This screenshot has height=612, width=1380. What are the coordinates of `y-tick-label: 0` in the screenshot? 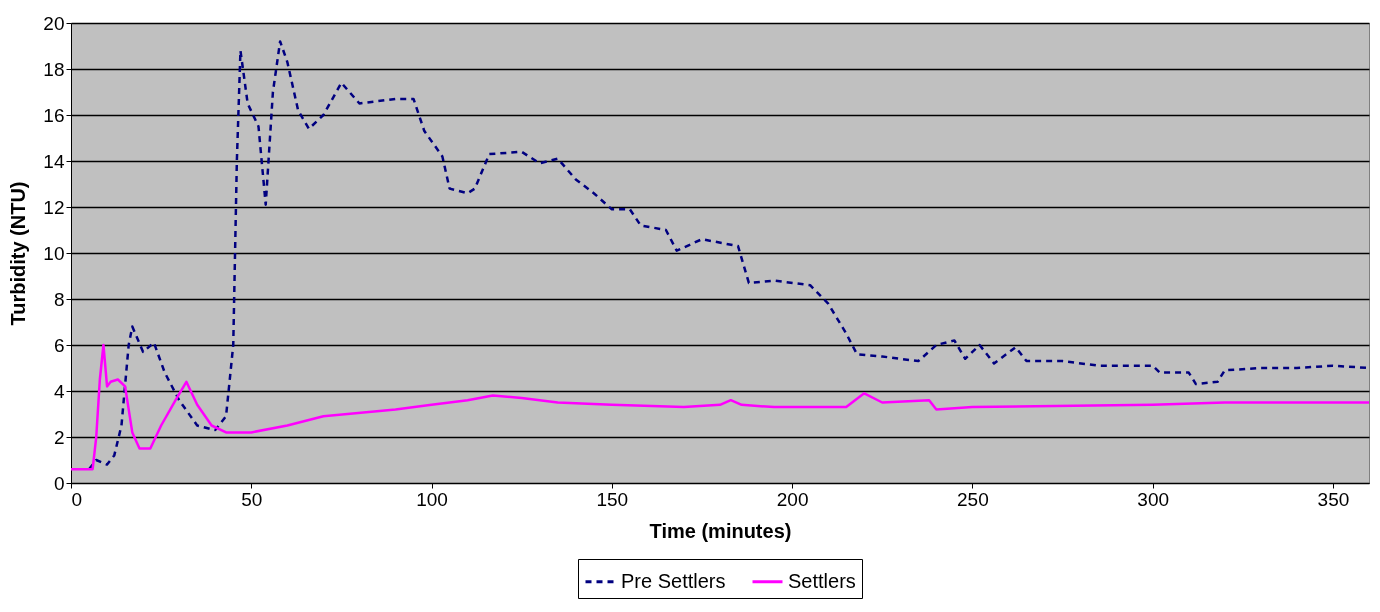 It's located at (59, 483).